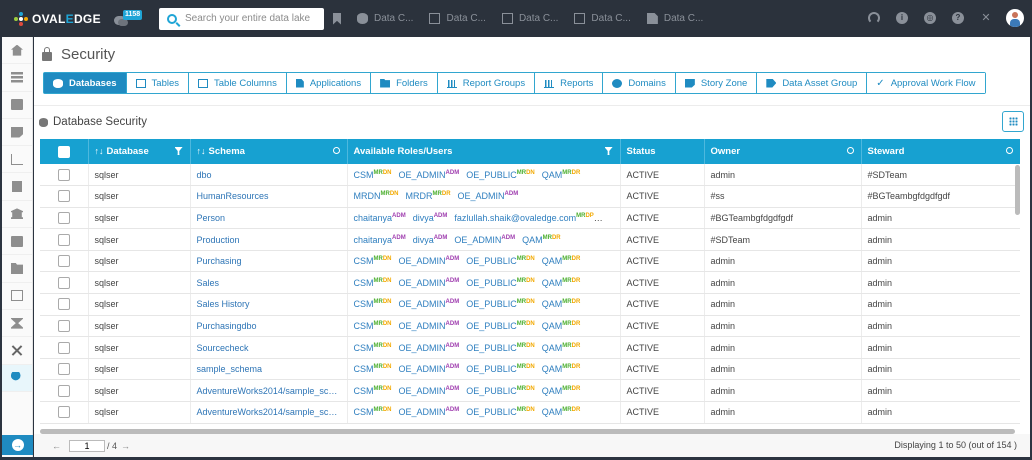  I want to click on column-header-schema: ↑↓ Schema, so click(269, 151).